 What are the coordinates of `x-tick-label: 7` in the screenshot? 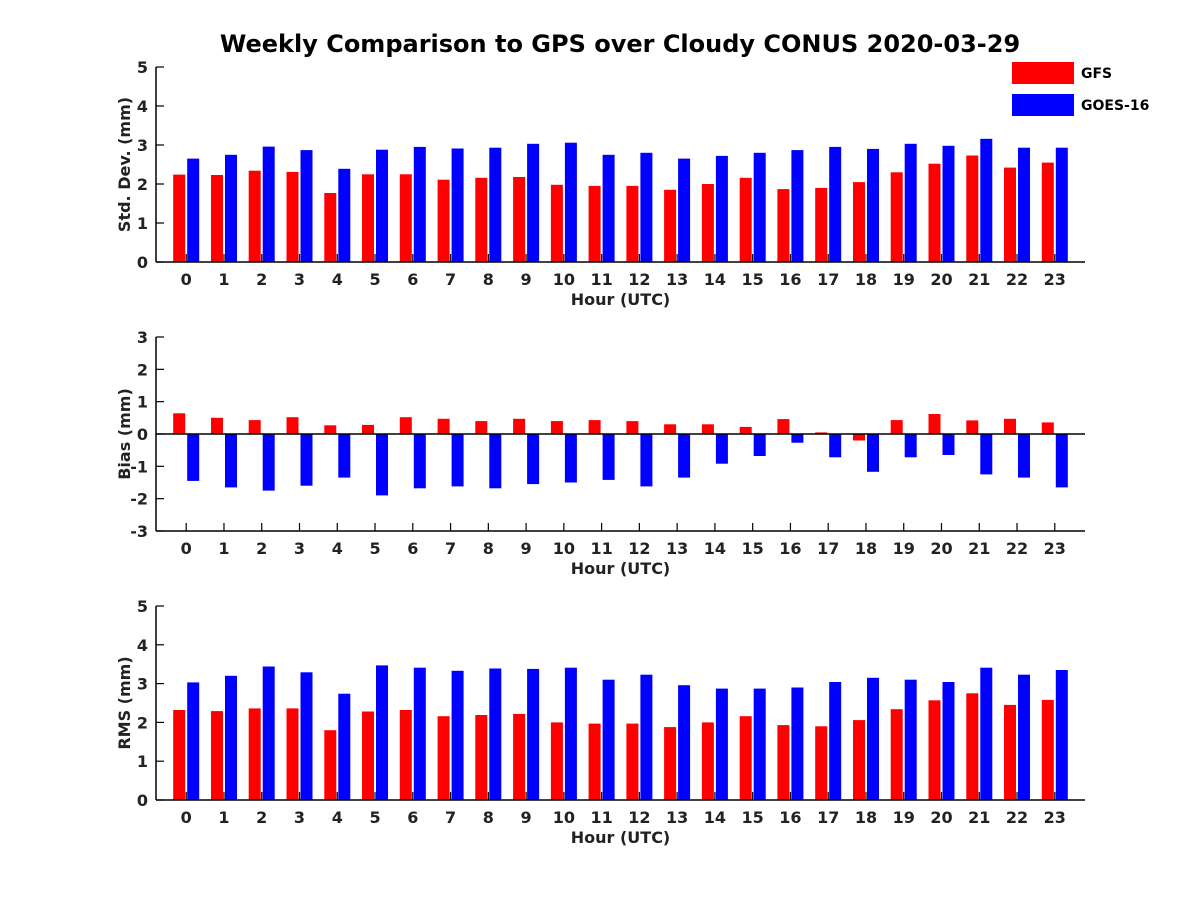 It's located at (450, 279).